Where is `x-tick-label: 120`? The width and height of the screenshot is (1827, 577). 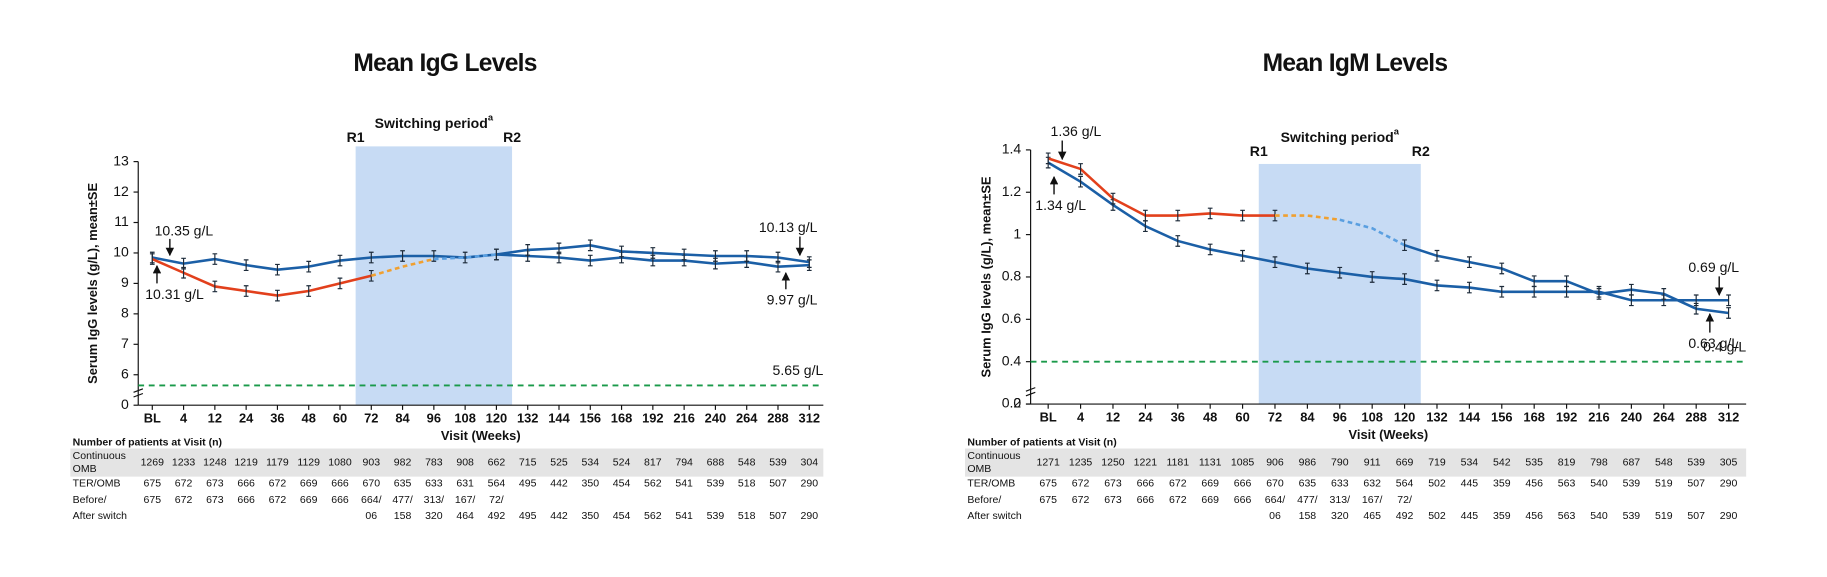
x-tick-label: 120 is located at coordinates (496, 418).